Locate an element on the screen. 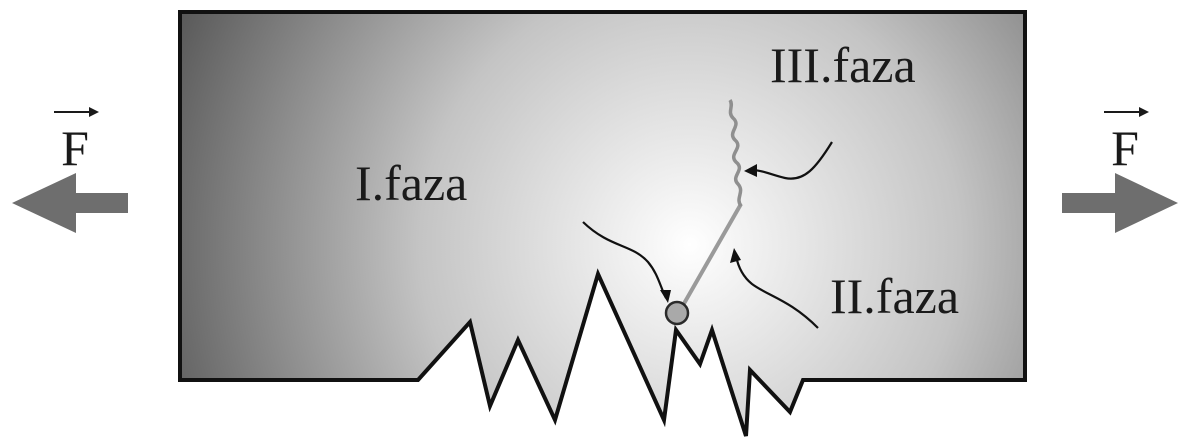  force-label-left-group: F is located at coordinates (76, 141).